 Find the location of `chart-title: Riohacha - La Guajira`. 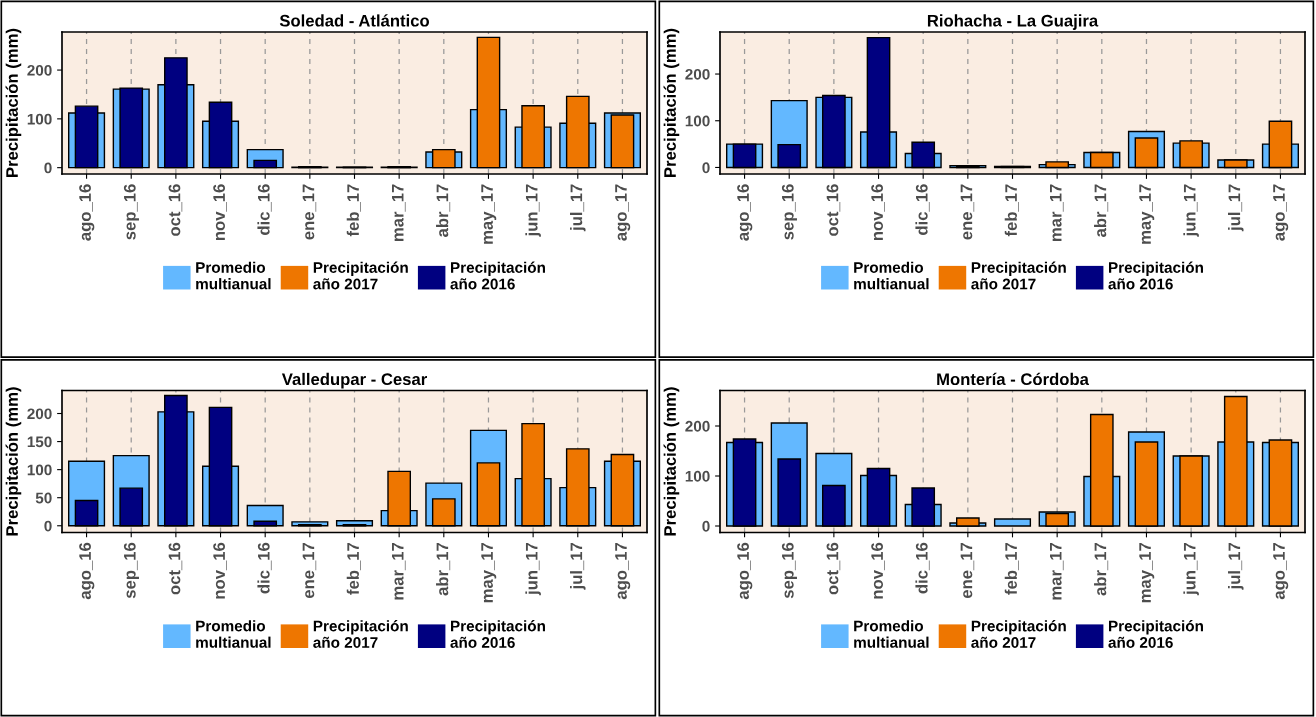

chart-title: Riohacha - La Guajira is located at coordinates (1013, 22).